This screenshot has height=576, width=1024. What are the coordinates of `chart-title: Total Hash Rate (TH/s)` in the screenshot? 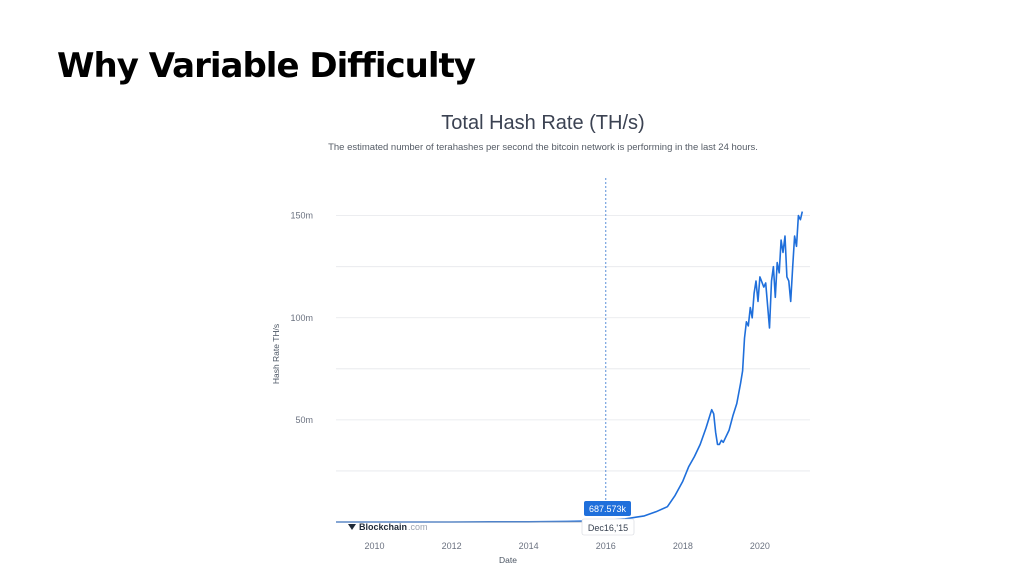 It's located at (543, 123).